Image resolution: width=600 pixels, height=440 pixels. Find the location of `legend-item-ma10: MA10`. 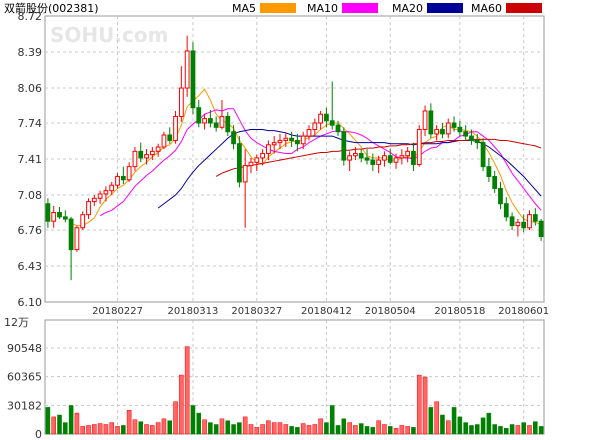

legend-item-ma10: MA10 is located at coordinates (342, 8).